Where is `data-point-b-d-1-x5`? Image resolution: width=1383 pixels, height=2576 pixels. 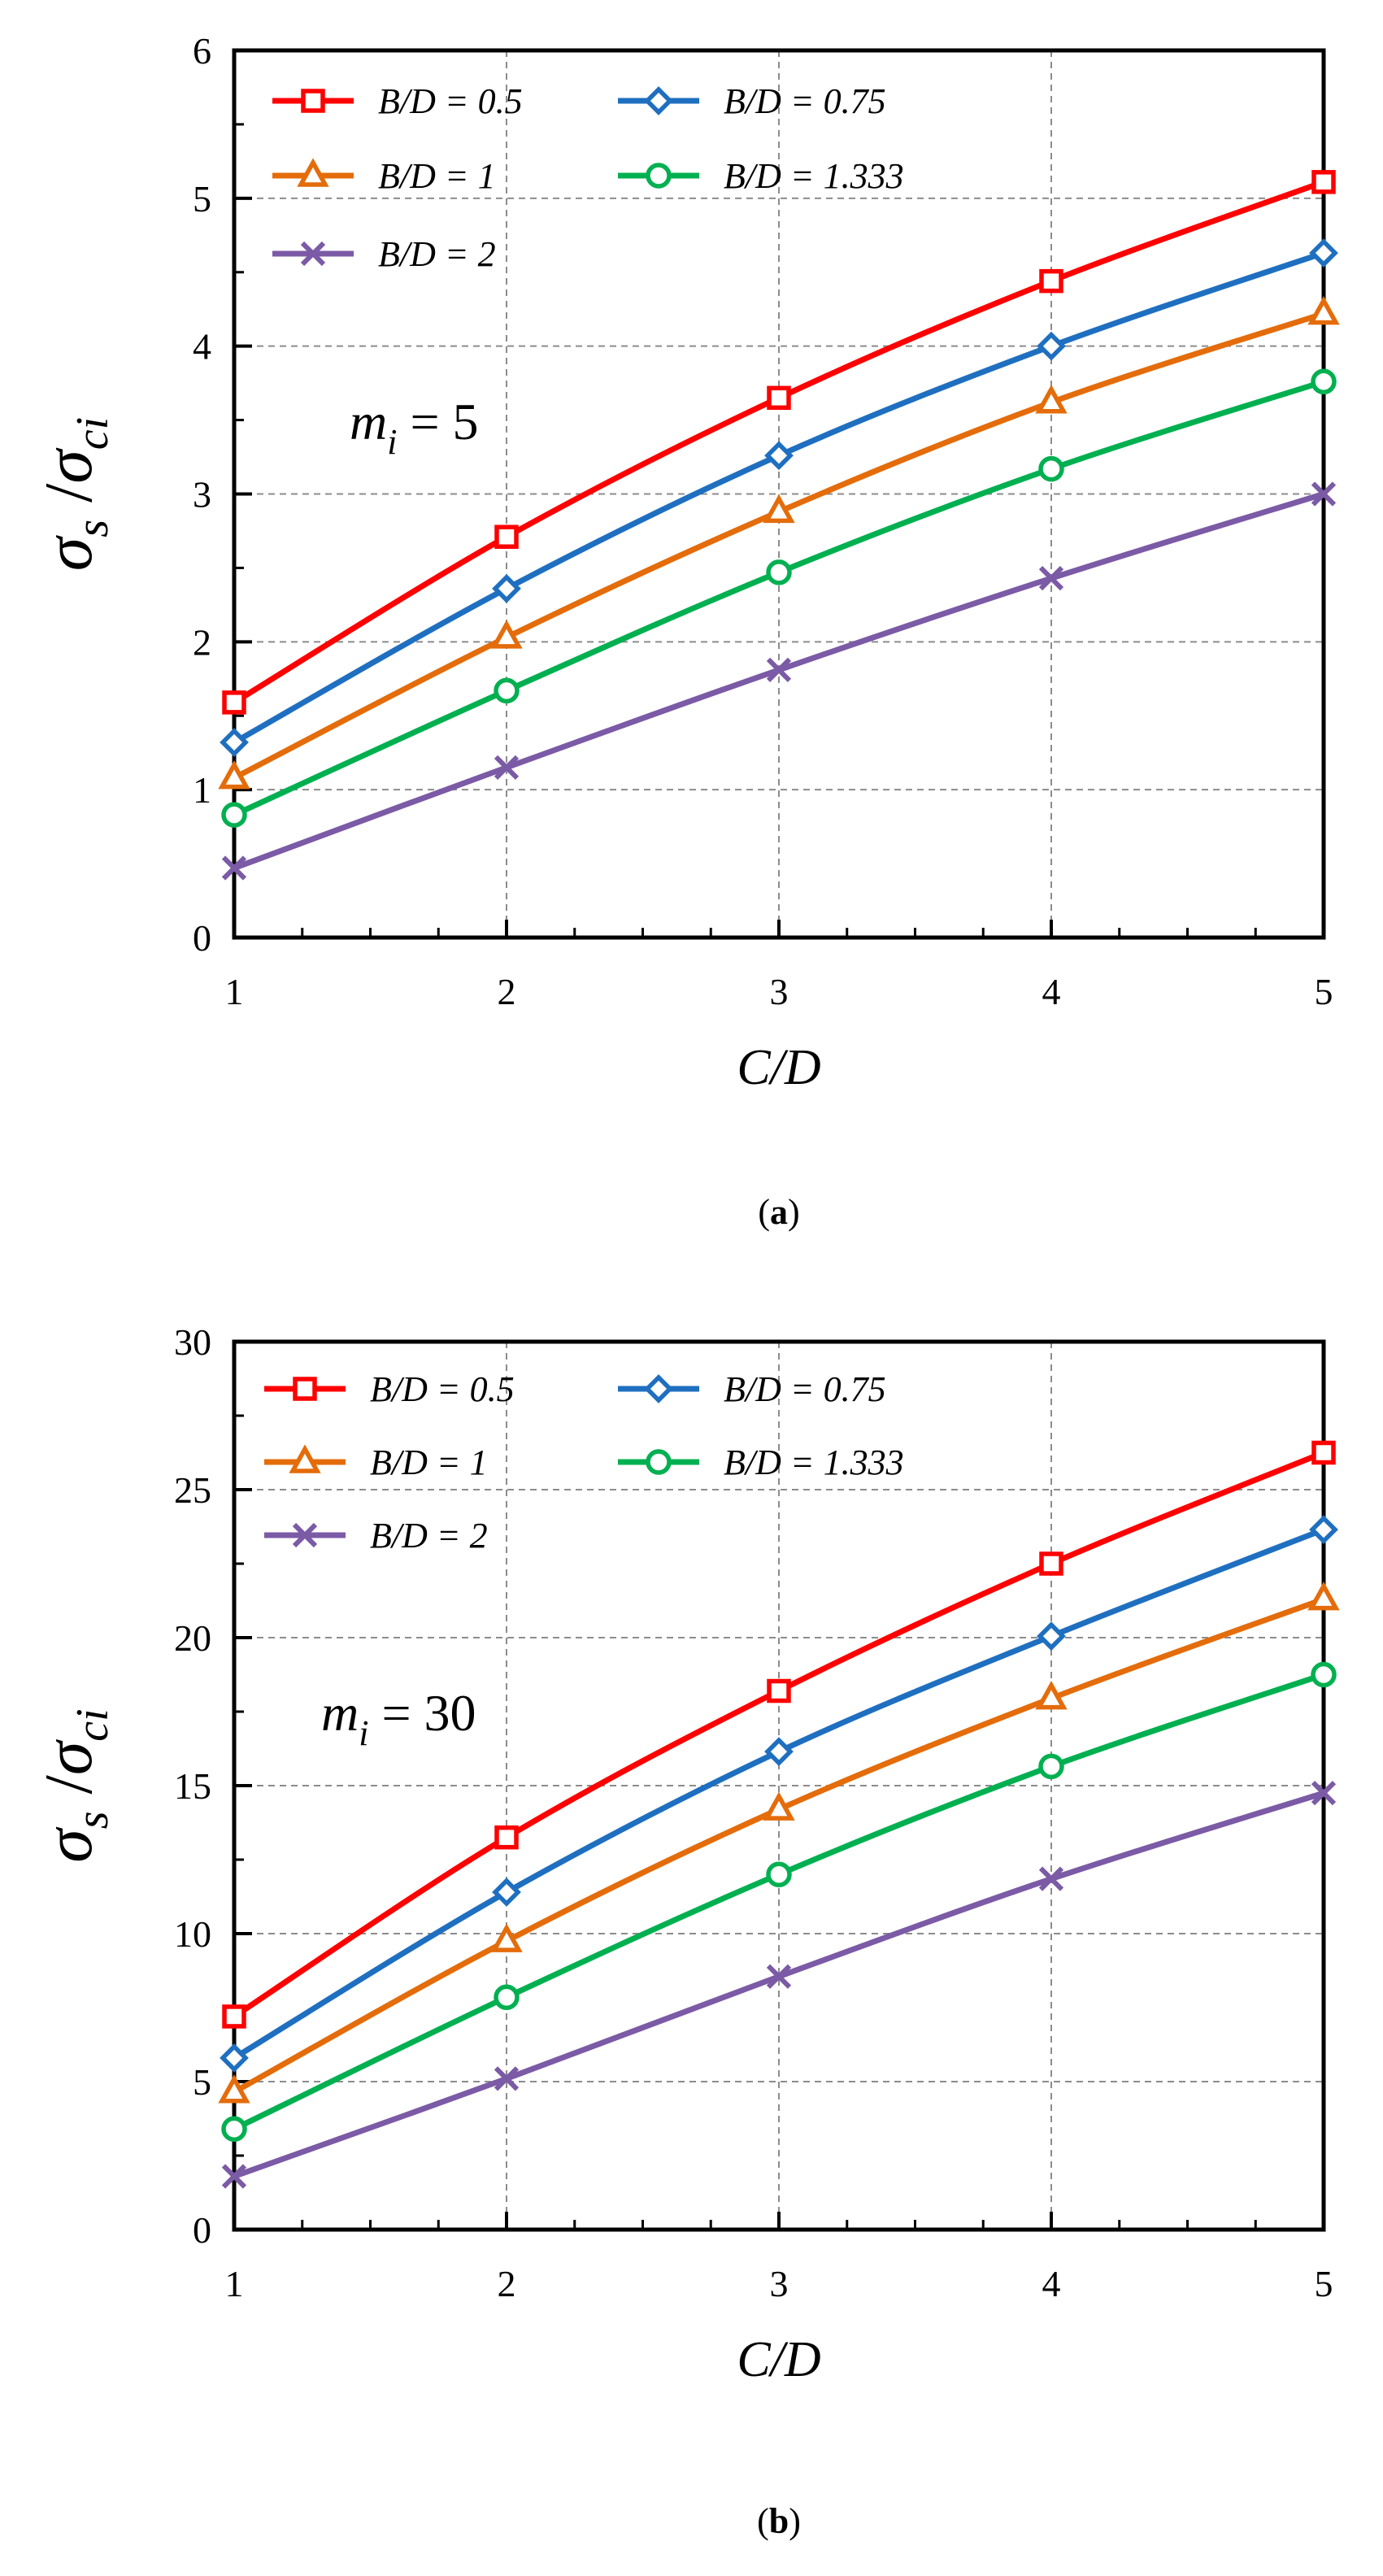 data-point-b-d-1-x5 is located at coordinates (1323, 311).